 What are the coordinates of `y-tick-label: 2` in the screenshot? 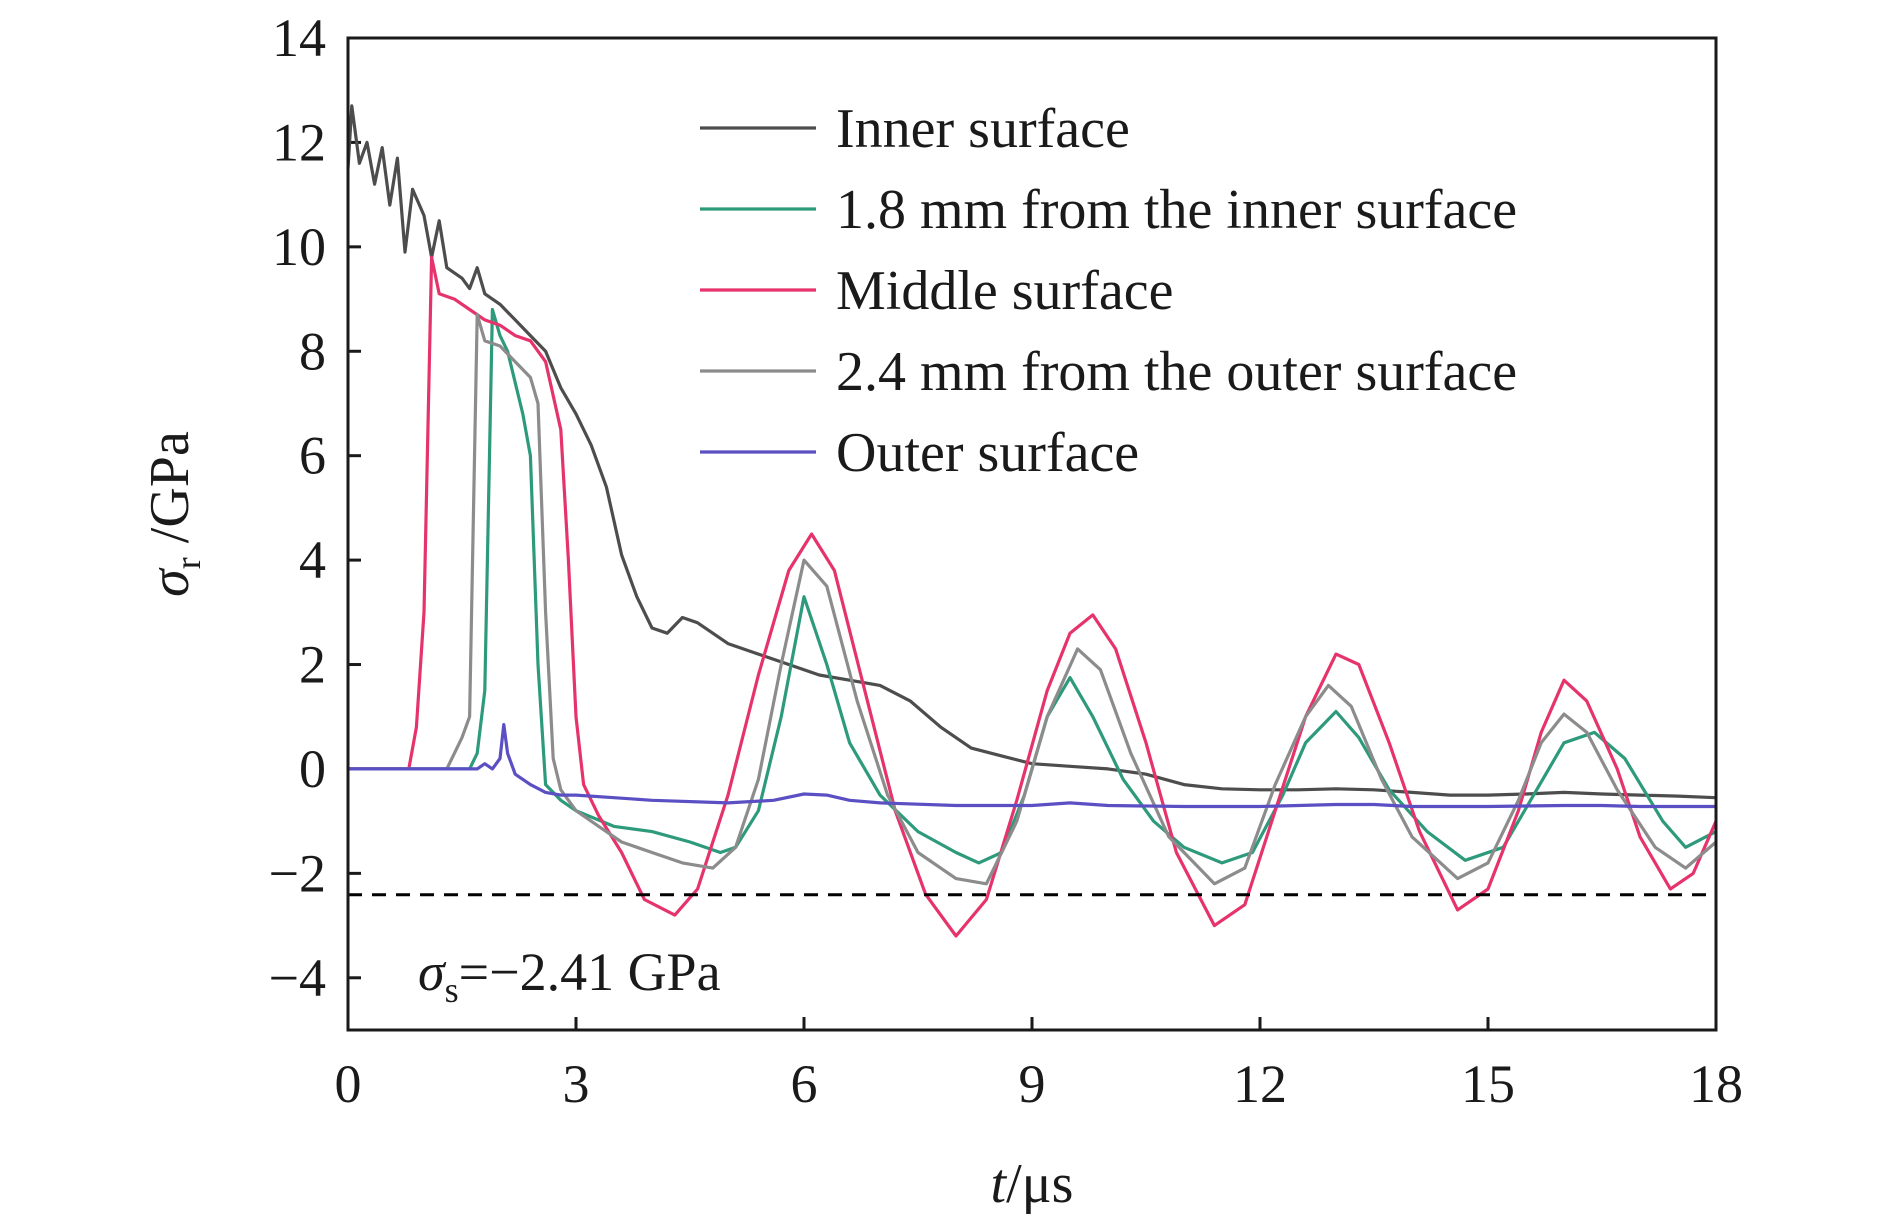 It's located at (312, 665).